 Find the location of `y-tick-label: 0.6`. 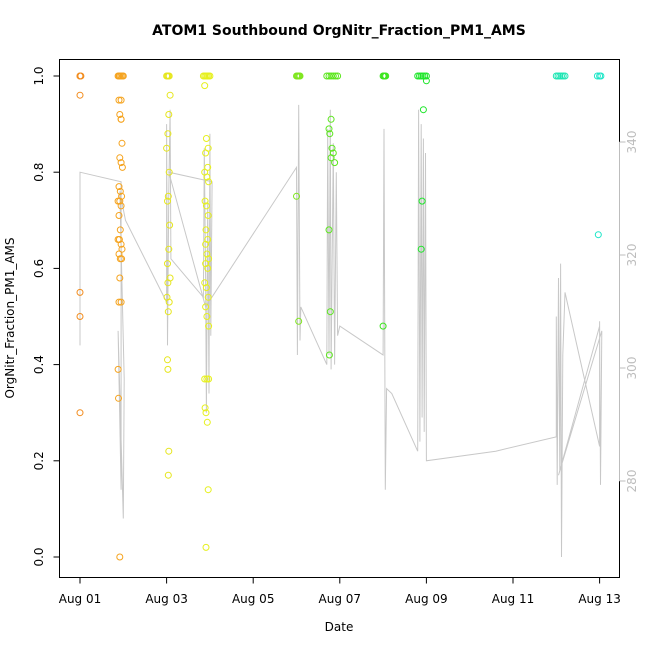

y-tick-label: 0.6 is located at coordinates (39, 268).